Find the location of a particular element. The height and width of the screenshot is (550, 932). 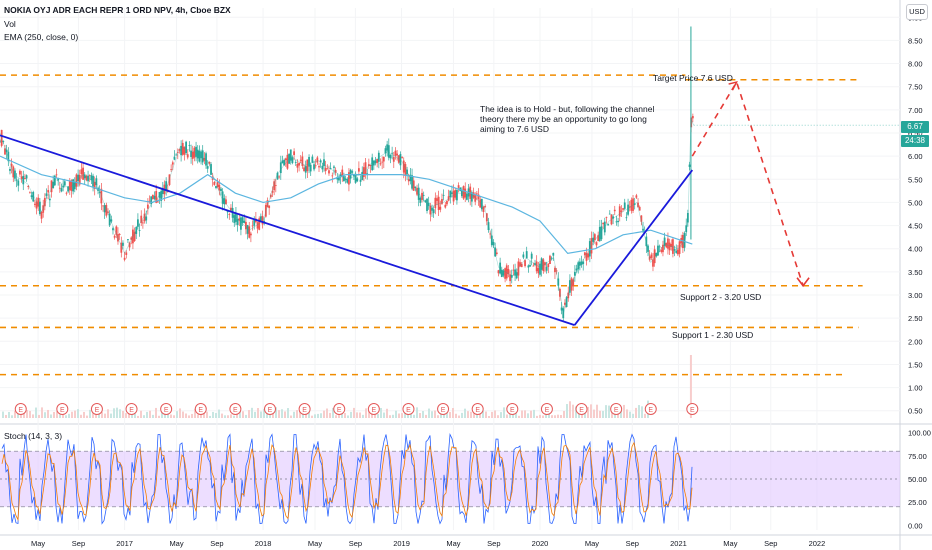

time-tick-label: 2020 is located at coordinates (540, 543).